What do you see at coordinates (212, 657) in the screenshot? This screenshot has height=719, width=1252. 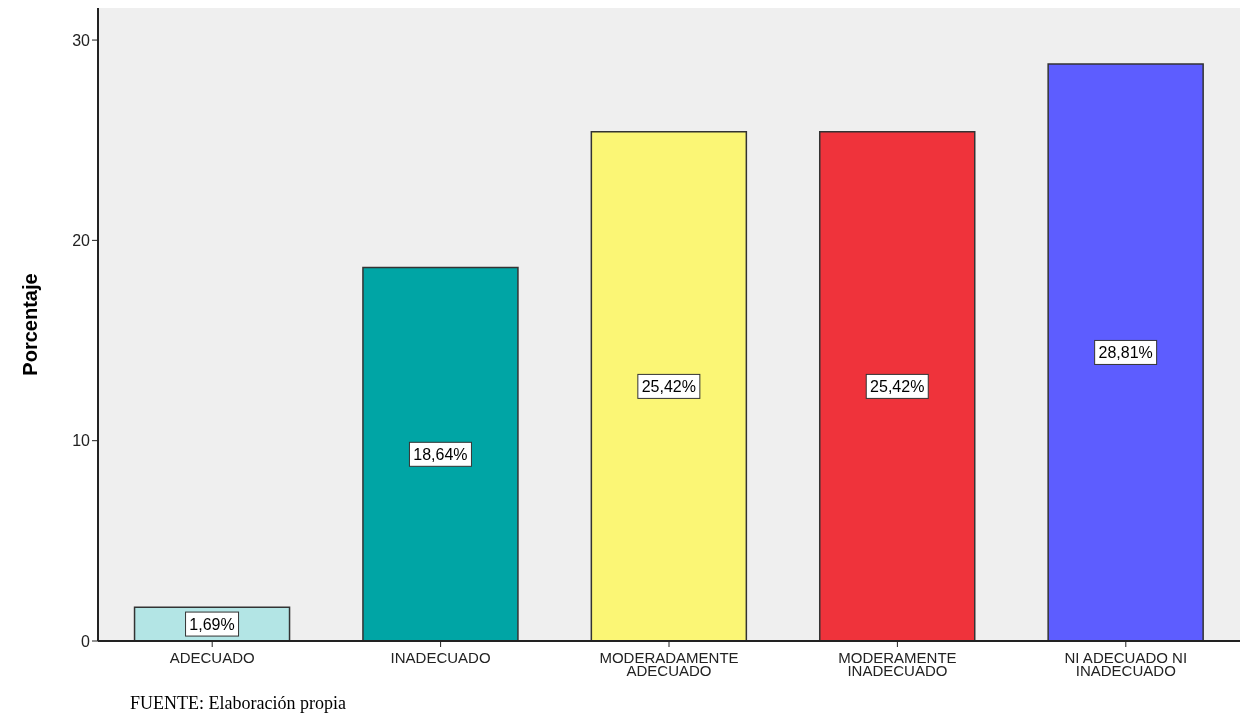 I see `x-tick-label: ADECUADO` at bounding box center [212, 657].